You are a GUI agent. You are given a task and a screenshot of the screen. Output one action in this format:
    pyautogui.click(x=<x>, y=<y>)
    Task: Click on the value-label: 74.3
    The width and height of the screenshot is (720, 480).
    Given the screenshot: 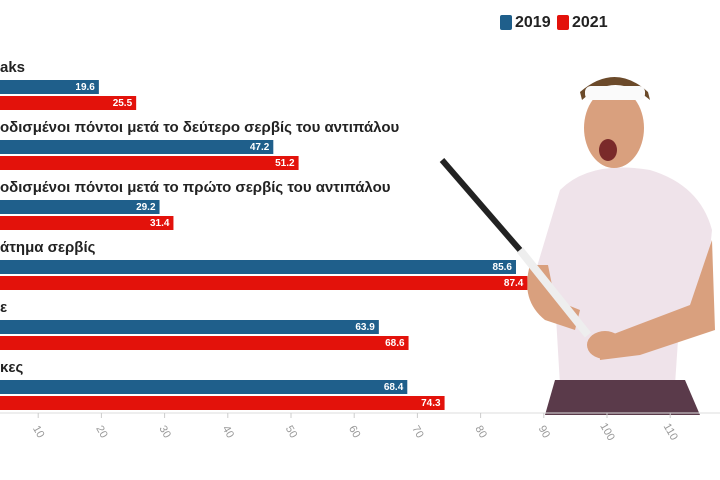 What is the action you would take?
    pyautogui.click(x=431, y=403)
    